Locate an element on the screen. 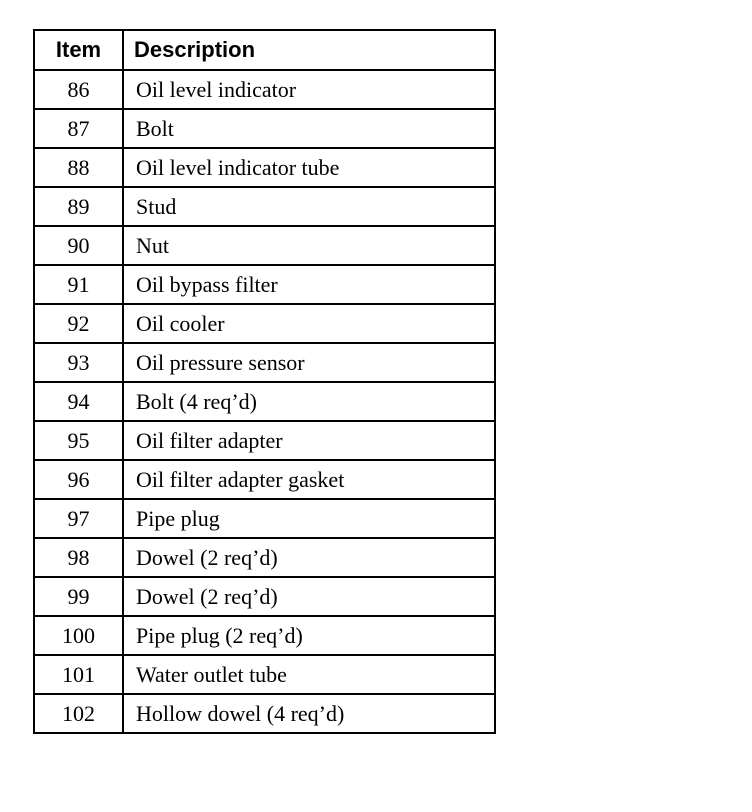 Image resolution: width=752 pixels, height=812 pixels. item-number: 91 is located at coordinates (78, 284).